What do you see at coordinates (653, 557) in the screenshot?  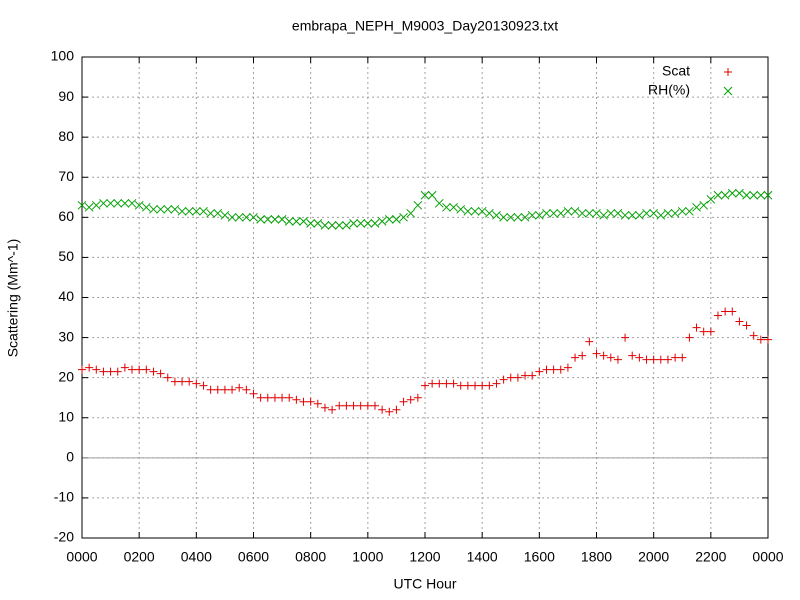 I see `x-tick-label: 2000` at bounding box center [653, 557].